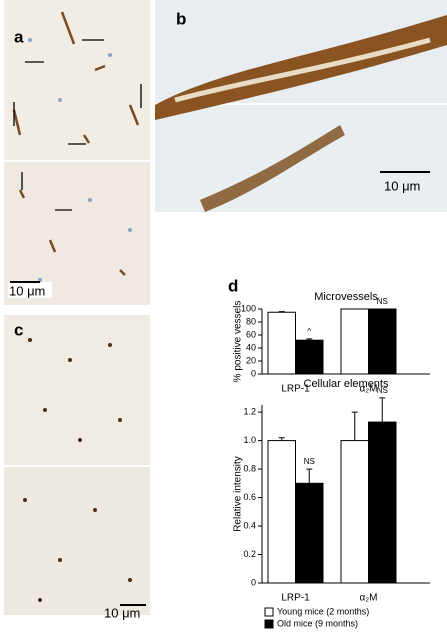 This screenshot has width=447, height=639. I want to click on y-tick-label: 0.2, so click(249, 554).